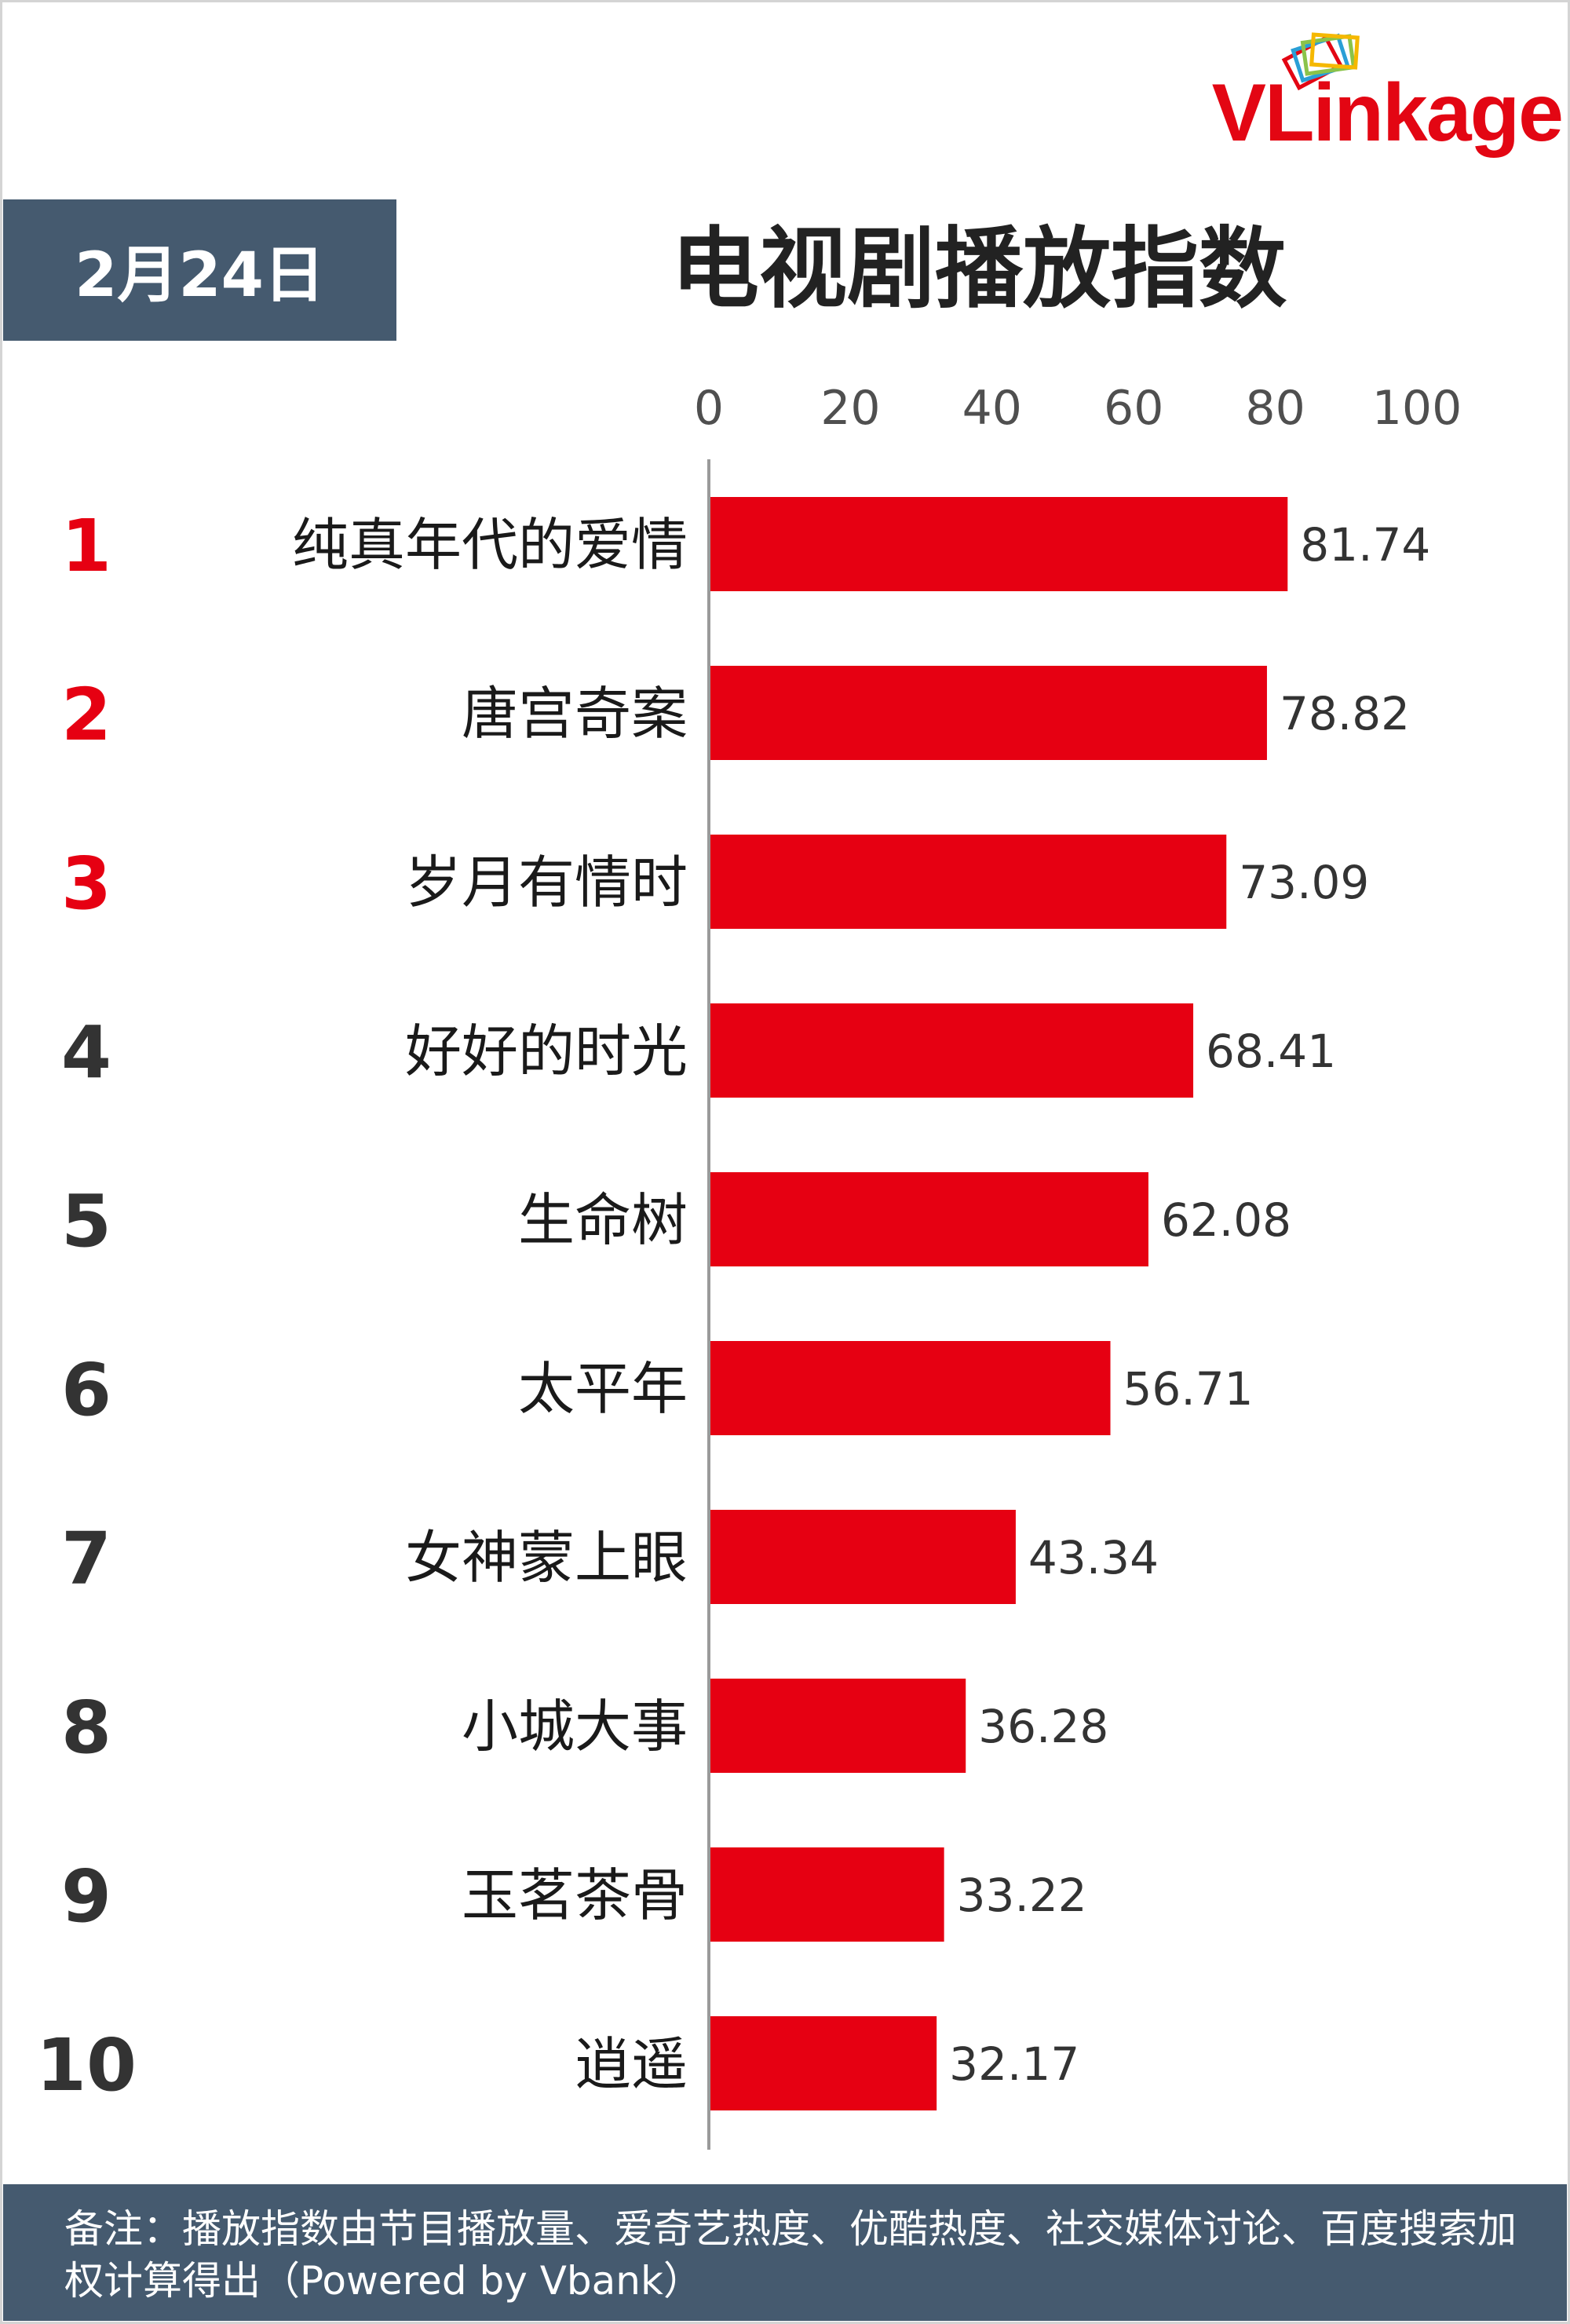 The width and height of the screenshot is (1570, 2324). What do you see at coordinates (86, 715) in the screenshot?
I see `rank-label: 2` at bounding box center [86, 715].